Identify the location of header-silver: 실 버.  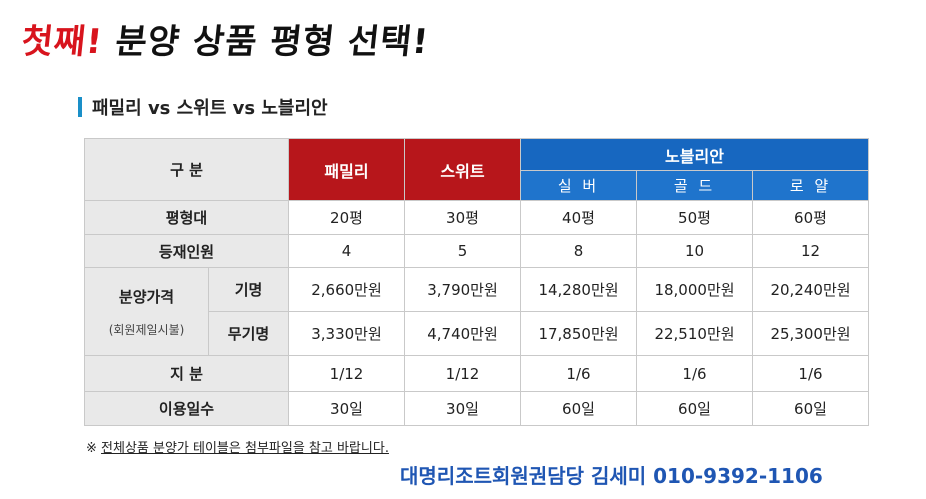
(578, 185).